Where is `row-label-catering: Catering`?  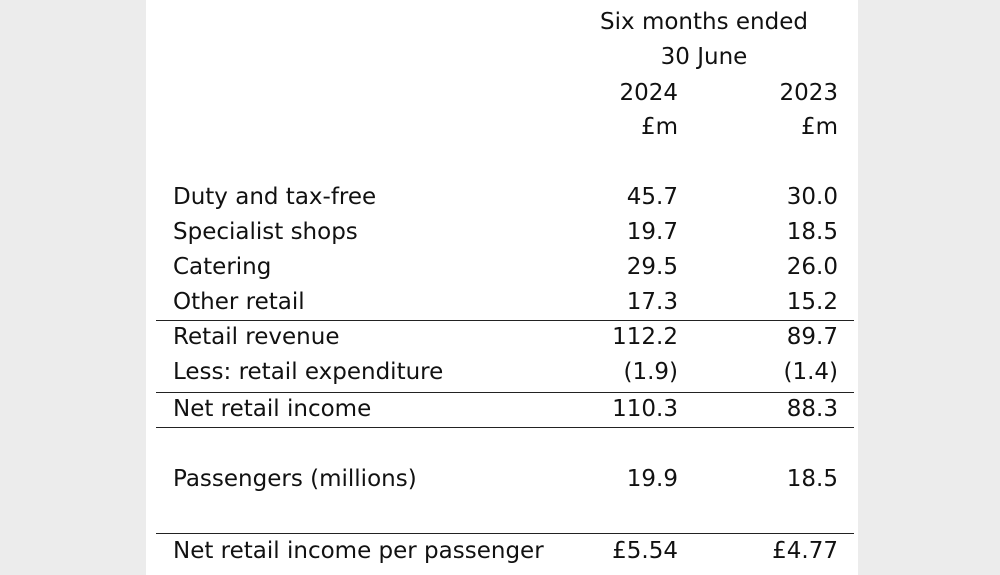
row-label-catering: Catering is located at coordinates (222, 267).